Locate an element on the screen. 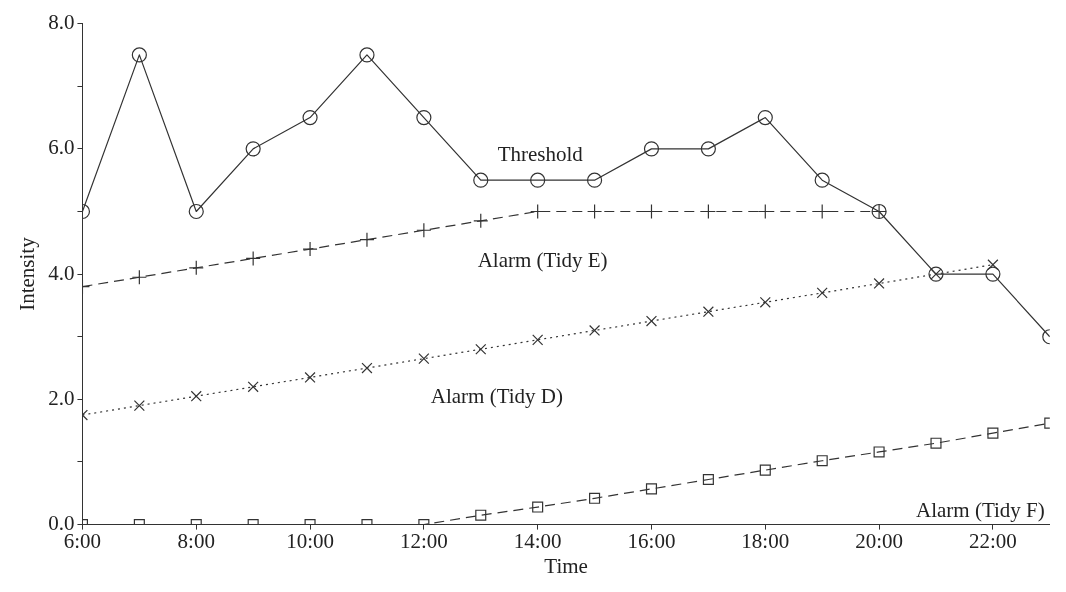 The height and width of the screenshot is (592, 1066). x-tick-label: 18:00 is located at coordinates (765, 540).